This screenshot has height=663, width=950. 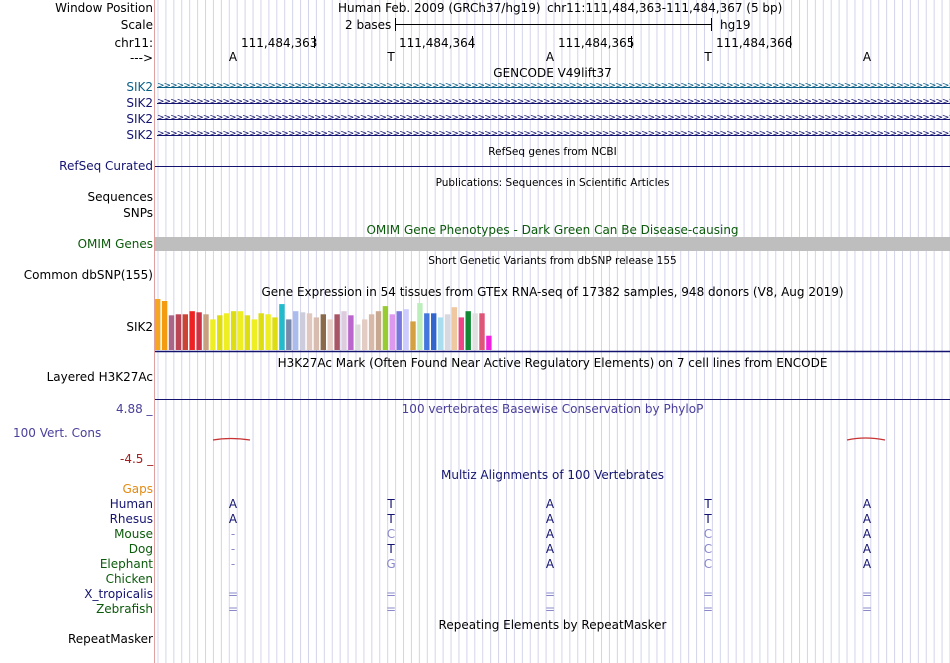 I want to click on repeatmasker-track-title: Repeating Elements by RepeatMasker, so click(x=552, y=625).